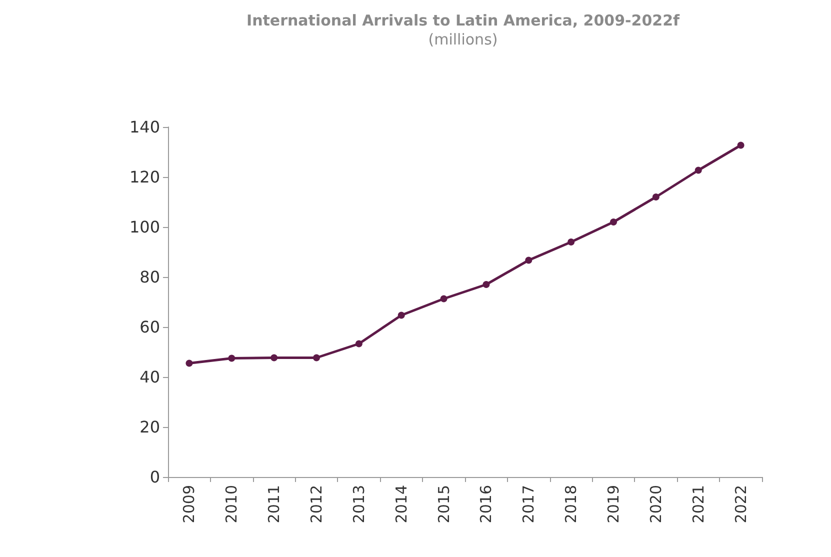 The height and width of the screenshot is (557, 831). What do you see at coordinates (189, 504) in the screenshot?
I see `x-tick-label: 2009` at bounding box center [189, 504].